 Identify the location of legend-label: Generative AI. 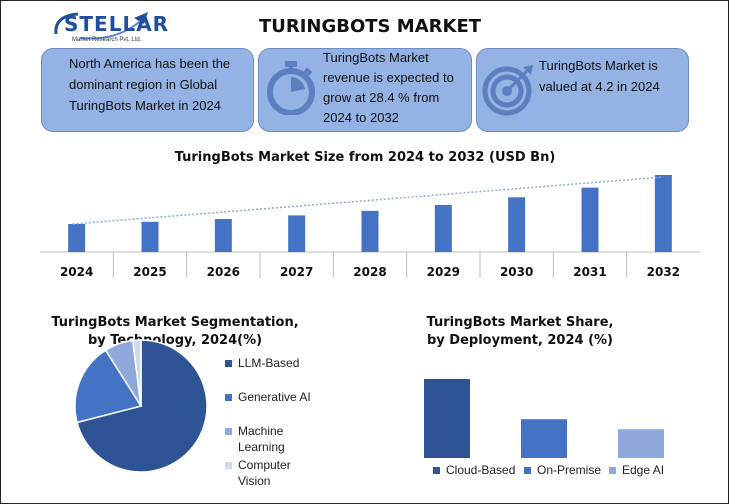
(274, 397).